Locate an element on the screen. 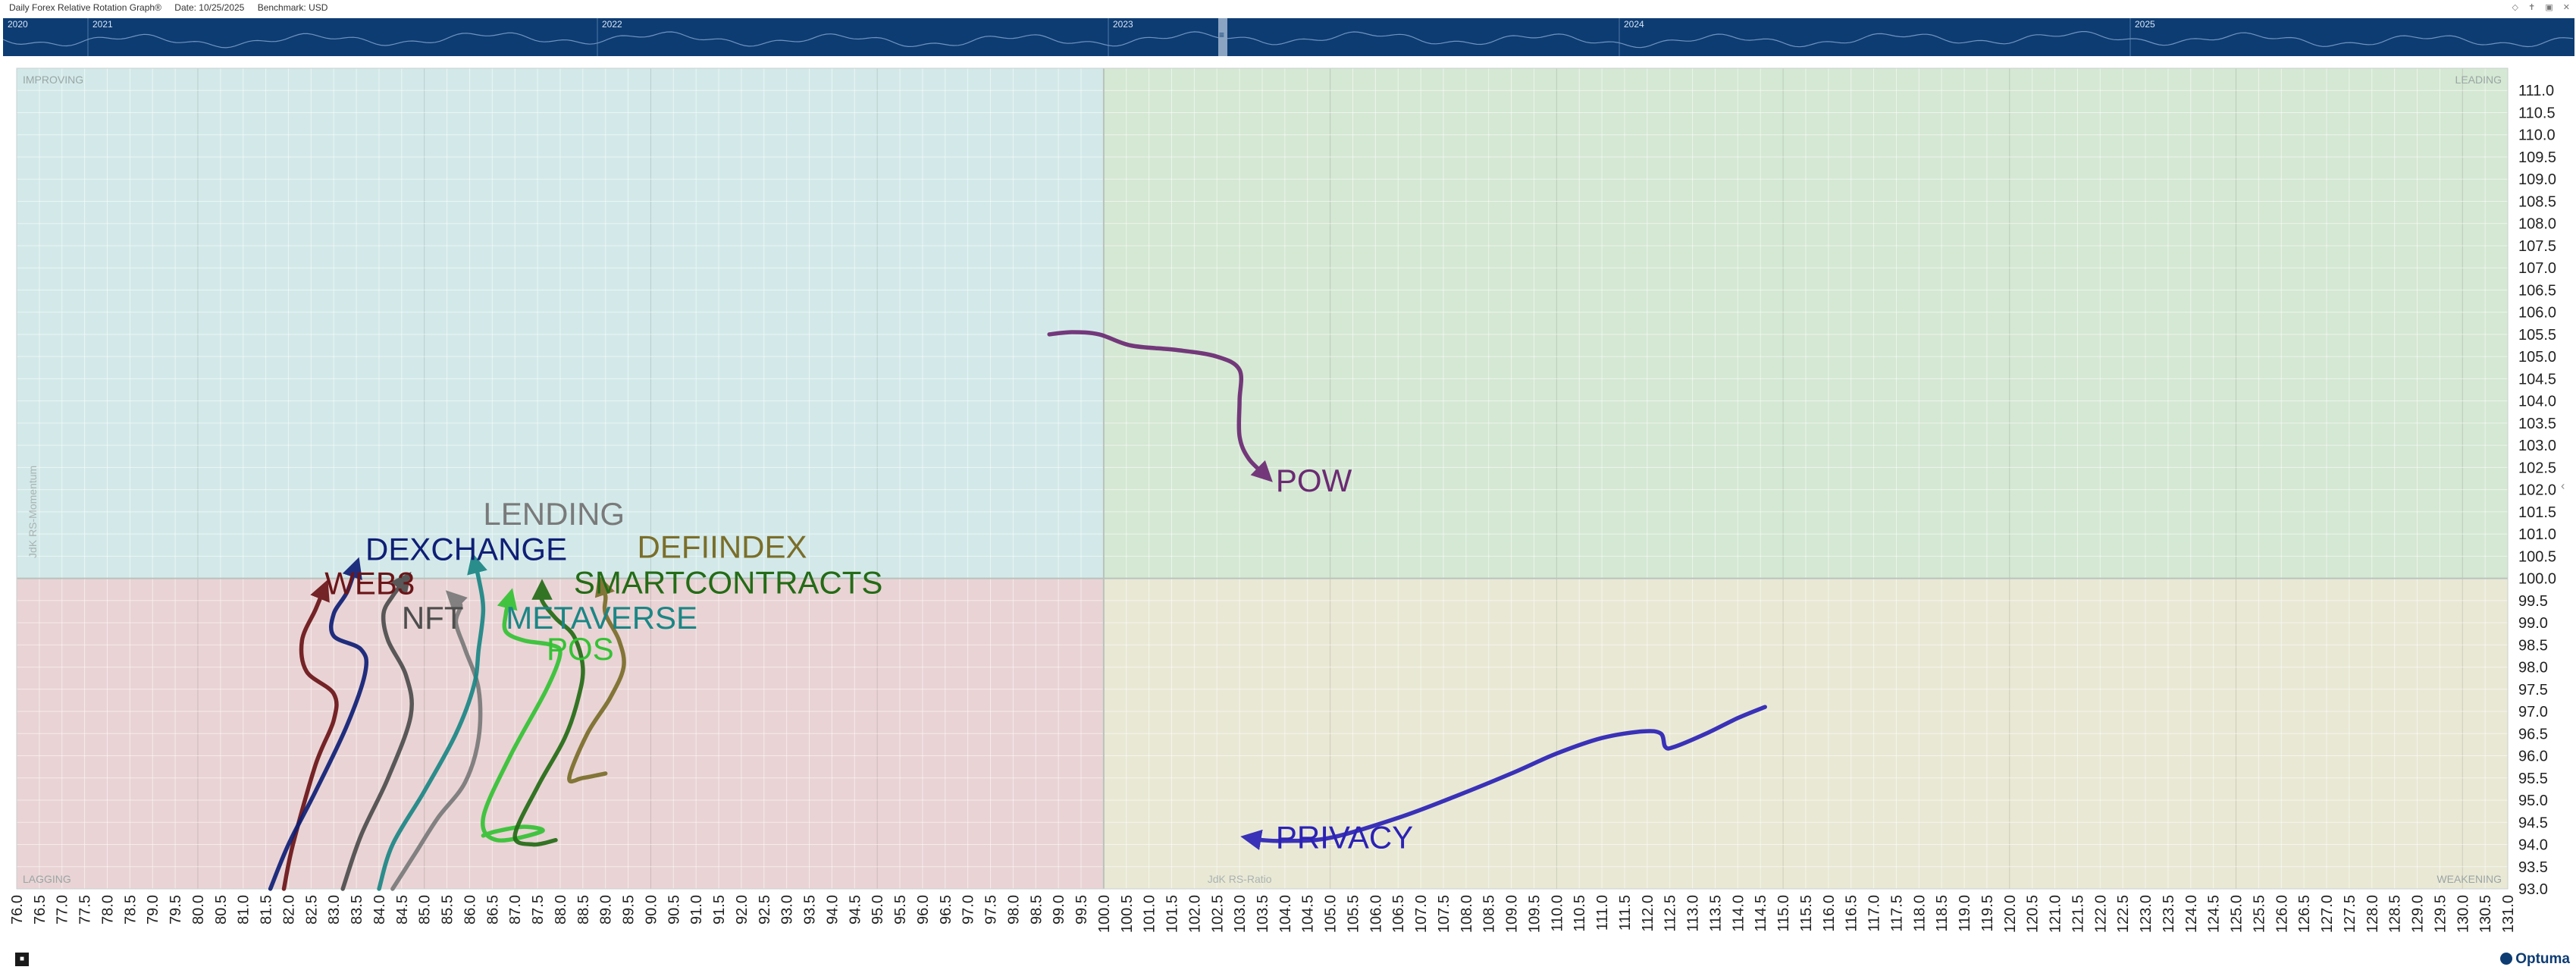  x-tick-label: 96.0 is located at coordinates (923, 909).